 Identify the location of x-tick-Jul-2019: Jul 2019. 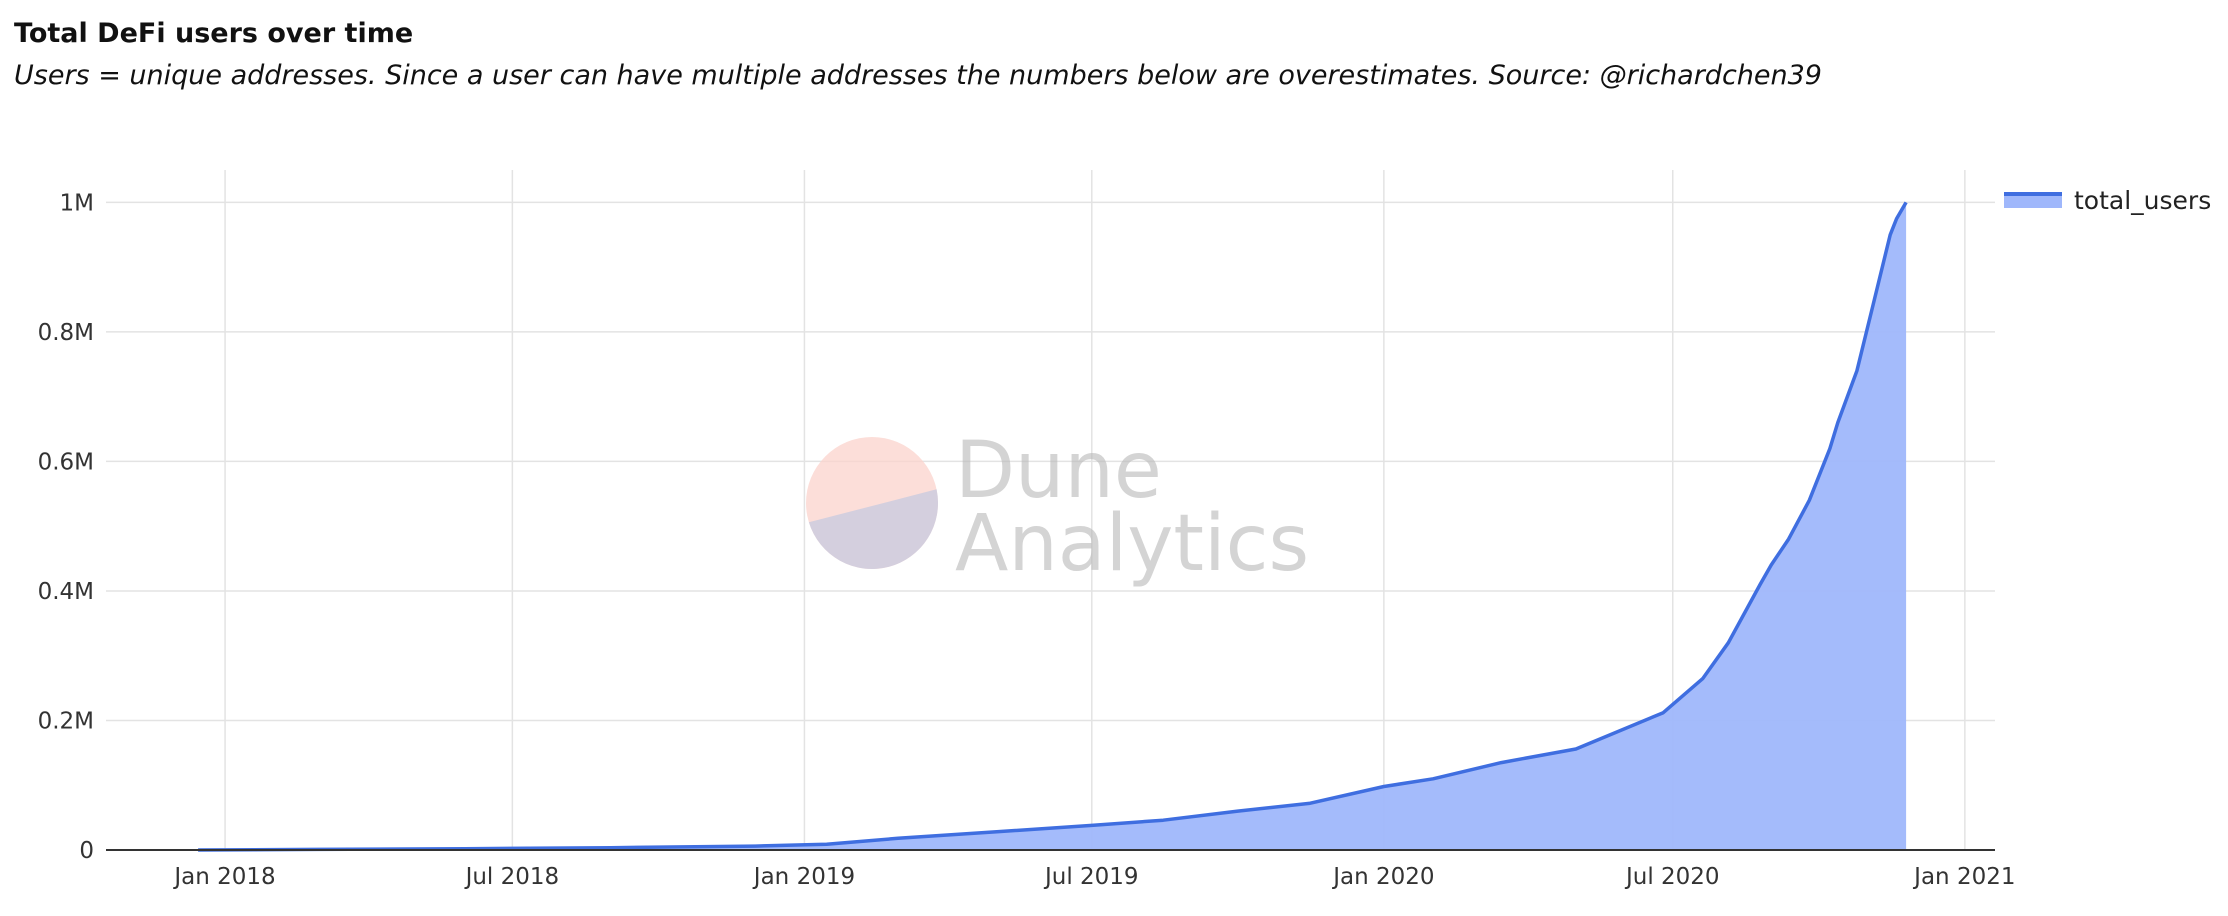
(1091, 877).